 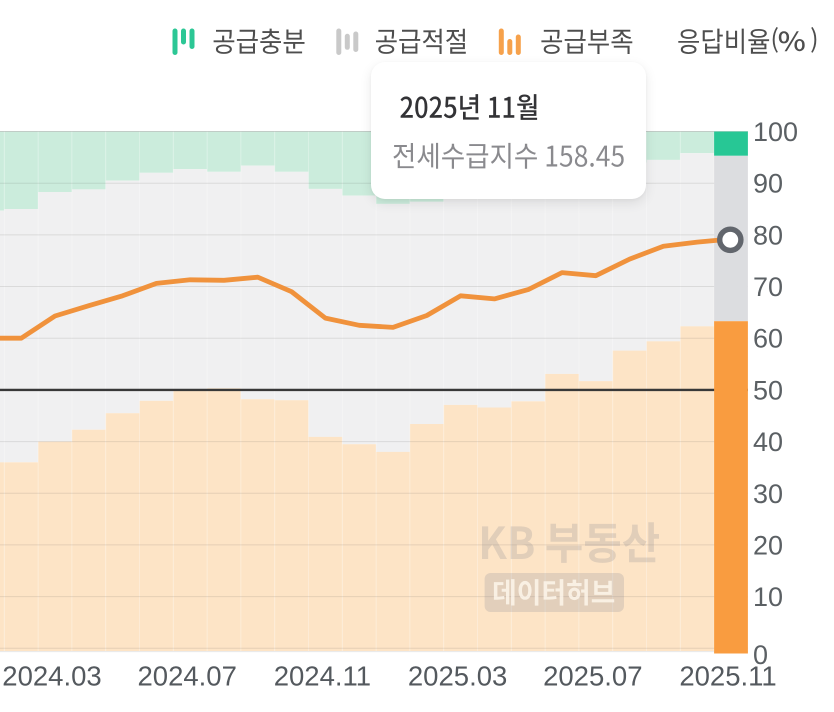 I want to click on svg-text: 2024.07, so click(x=186, y=675).